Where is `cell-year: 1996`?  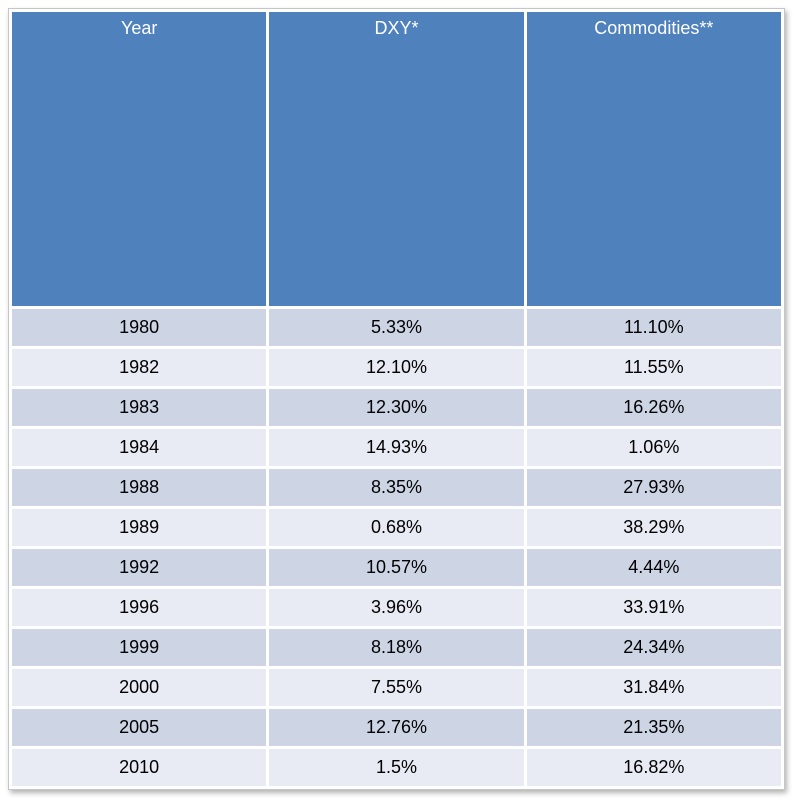
cell-year: 1996 is located at coordinates (139, 607).